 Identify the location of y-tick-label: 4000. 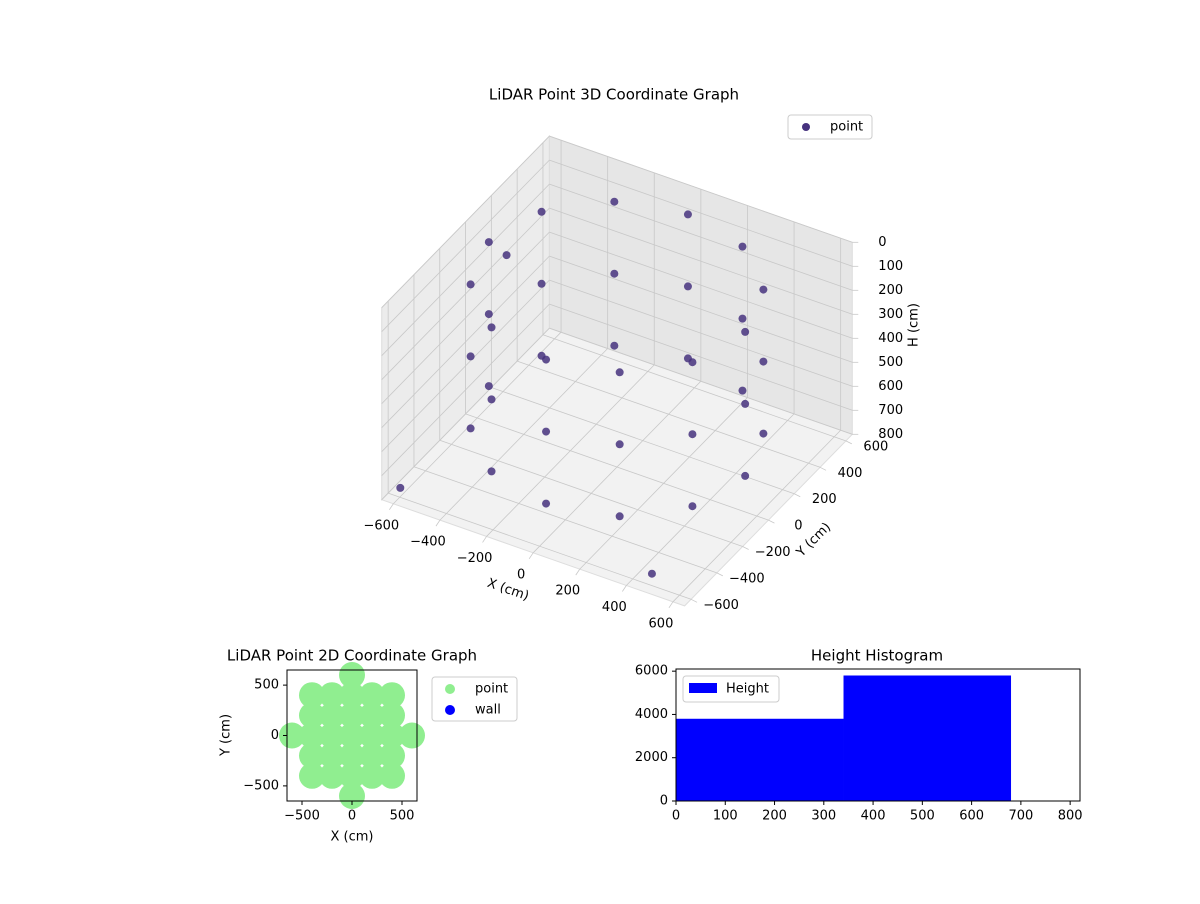
(651, 714).